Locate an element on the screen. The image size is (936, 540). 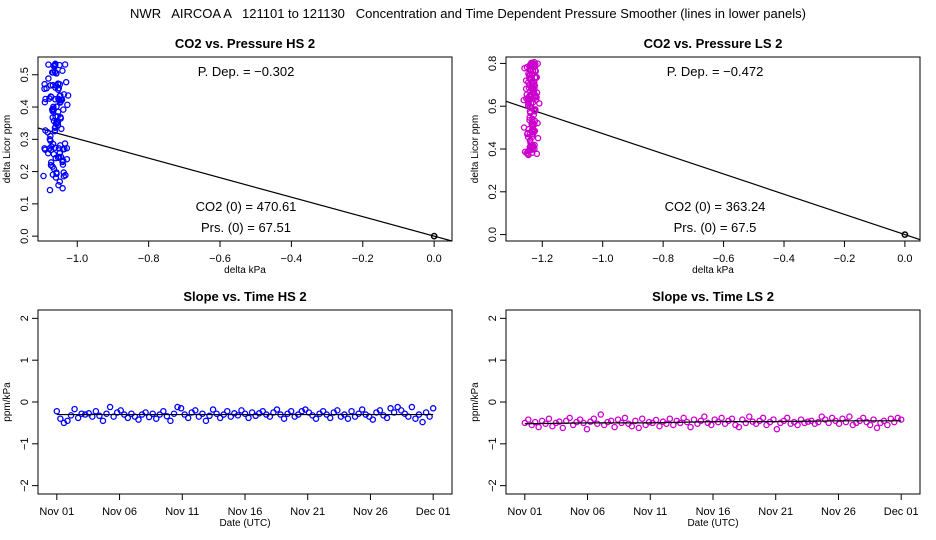
y-tick-label: 1 is located at coordinates (493, 360).